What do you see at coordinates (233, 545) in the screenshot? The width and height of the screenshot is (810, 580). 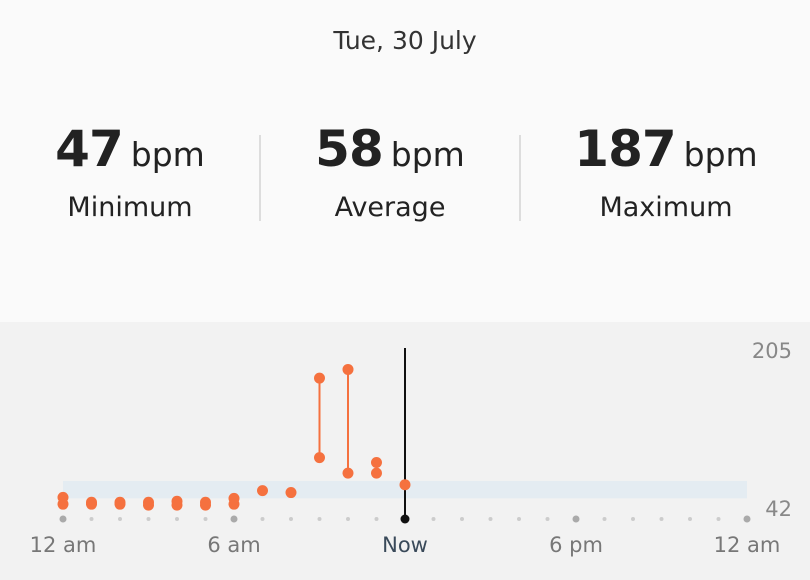 I see `x-tick-label: 6 am` at bounding box center [233, 545].